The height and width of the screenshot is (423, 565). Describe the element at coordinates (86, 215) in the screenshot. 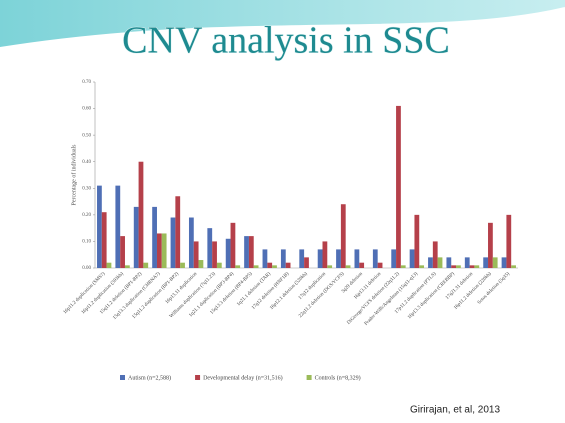

I see `y-tick-label: 0.20` at that location.